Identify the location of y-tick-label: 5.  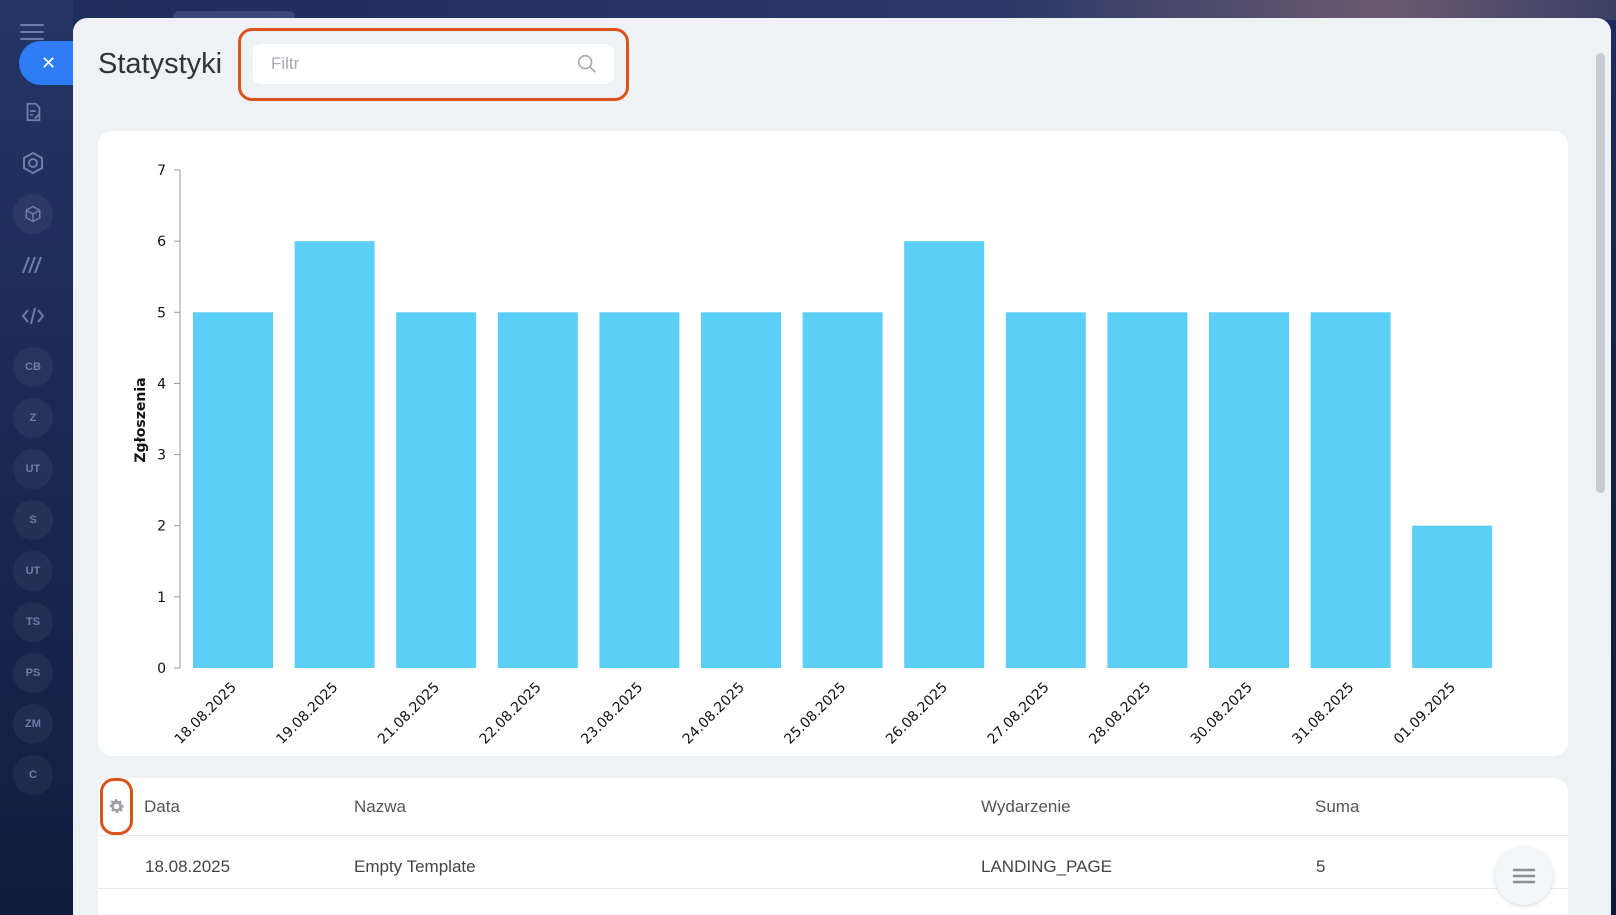
(161, 313).